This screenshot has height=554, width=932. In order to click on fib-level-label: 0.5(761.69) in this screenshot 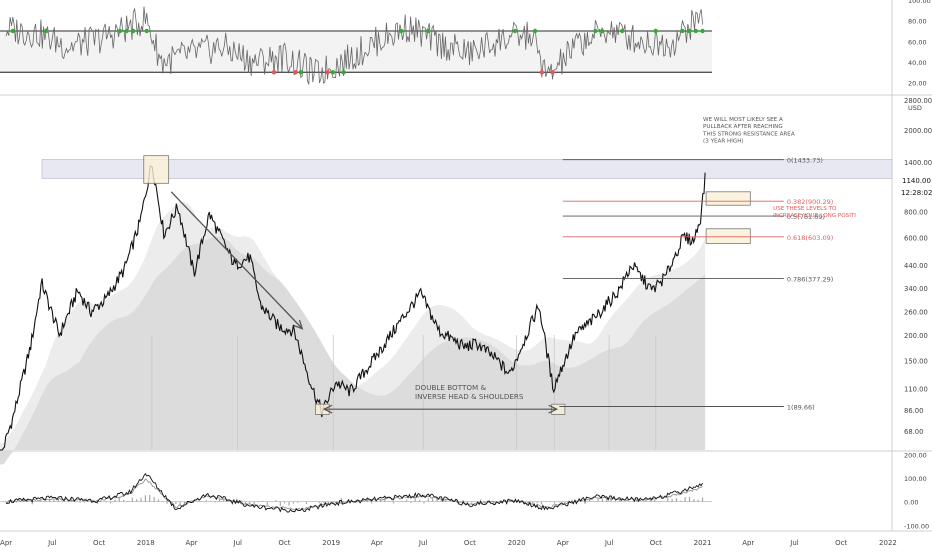, I will do `click(806, 217)`.